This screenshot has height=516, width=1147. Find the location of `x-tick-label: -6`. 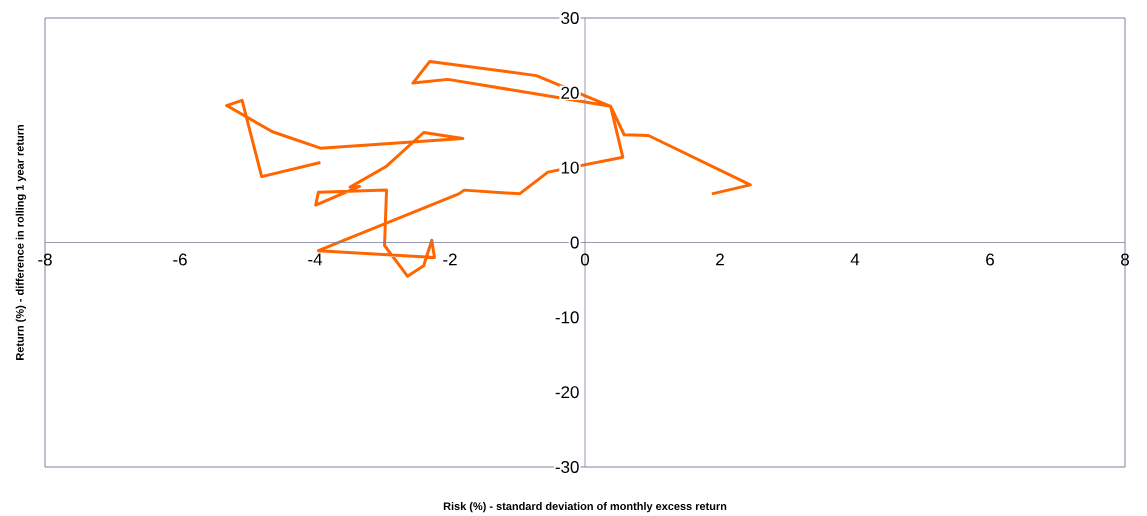

x-tick-label: -6 is located at coordinates (180, 259).